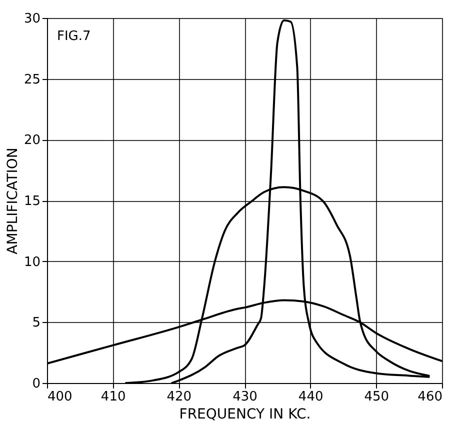 This screenshot has height=438, width=464. I want to click on x-tick-label: 420, so click(179, 397).